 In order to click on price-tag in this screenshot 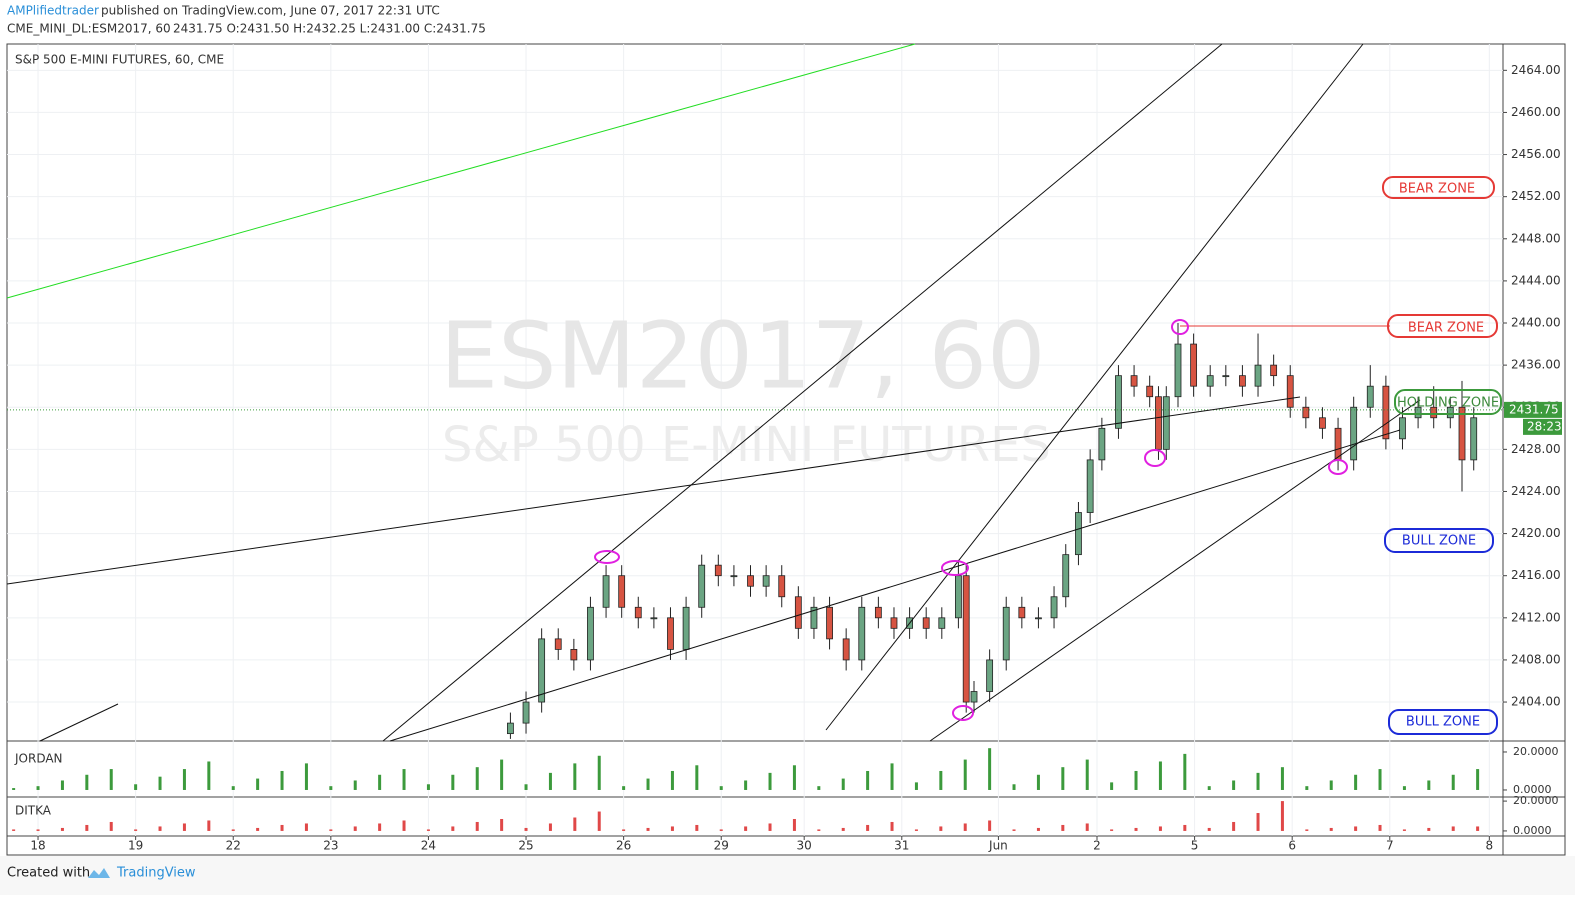, I will do `click(1533, 409)`.